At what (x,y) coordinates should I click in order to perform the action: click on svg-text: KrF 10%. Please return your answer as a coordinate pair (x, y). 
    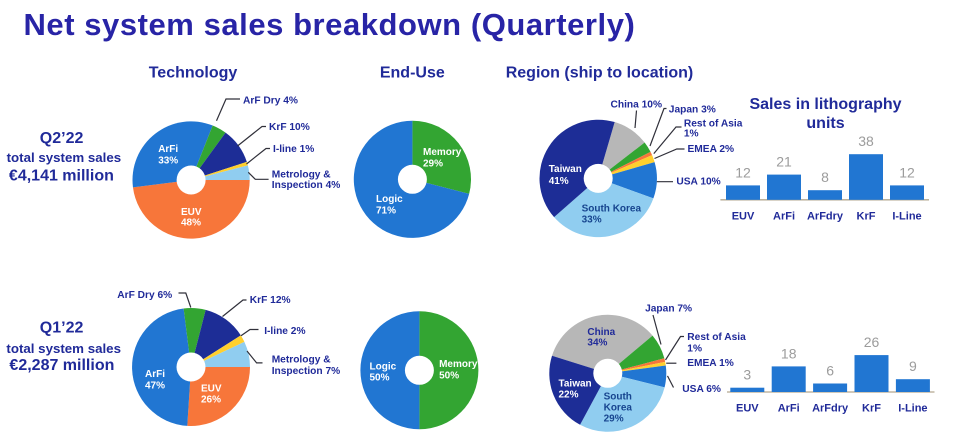
    Looking at the image, I should click on (289, 127).